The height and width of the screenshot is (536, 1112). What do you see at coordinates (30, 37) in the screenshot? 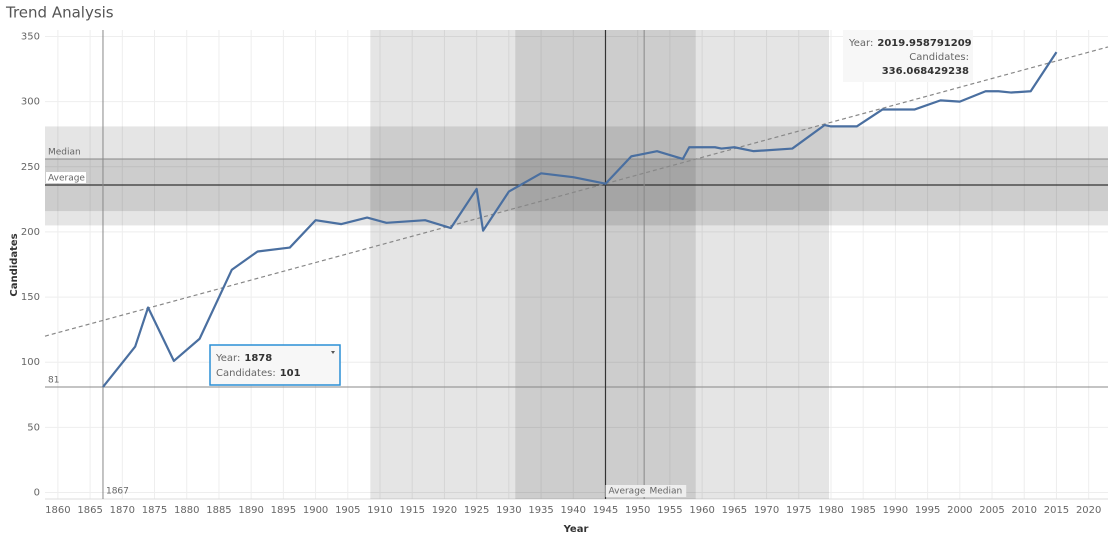
I see `y-tick-label: 350` at bounding box center [30, 37].